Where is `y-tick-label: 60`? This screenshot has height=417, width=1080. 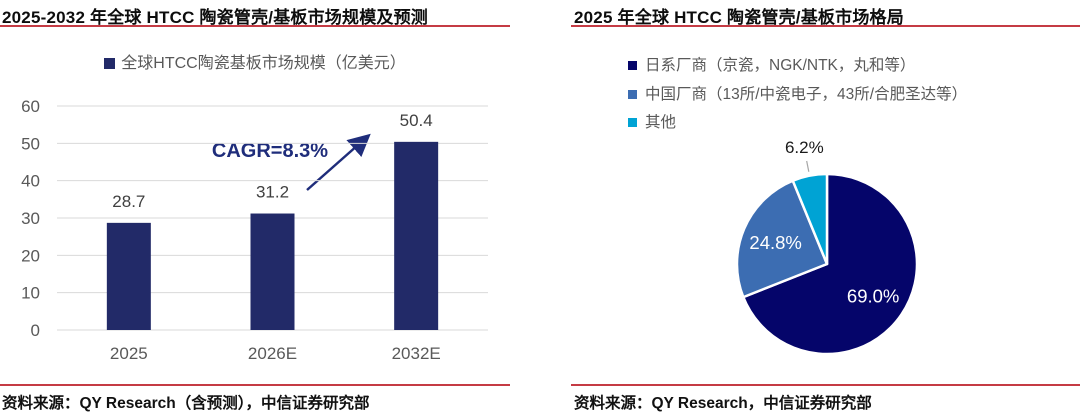
y-tick-label: 60 is located at coordinates (30, 106).